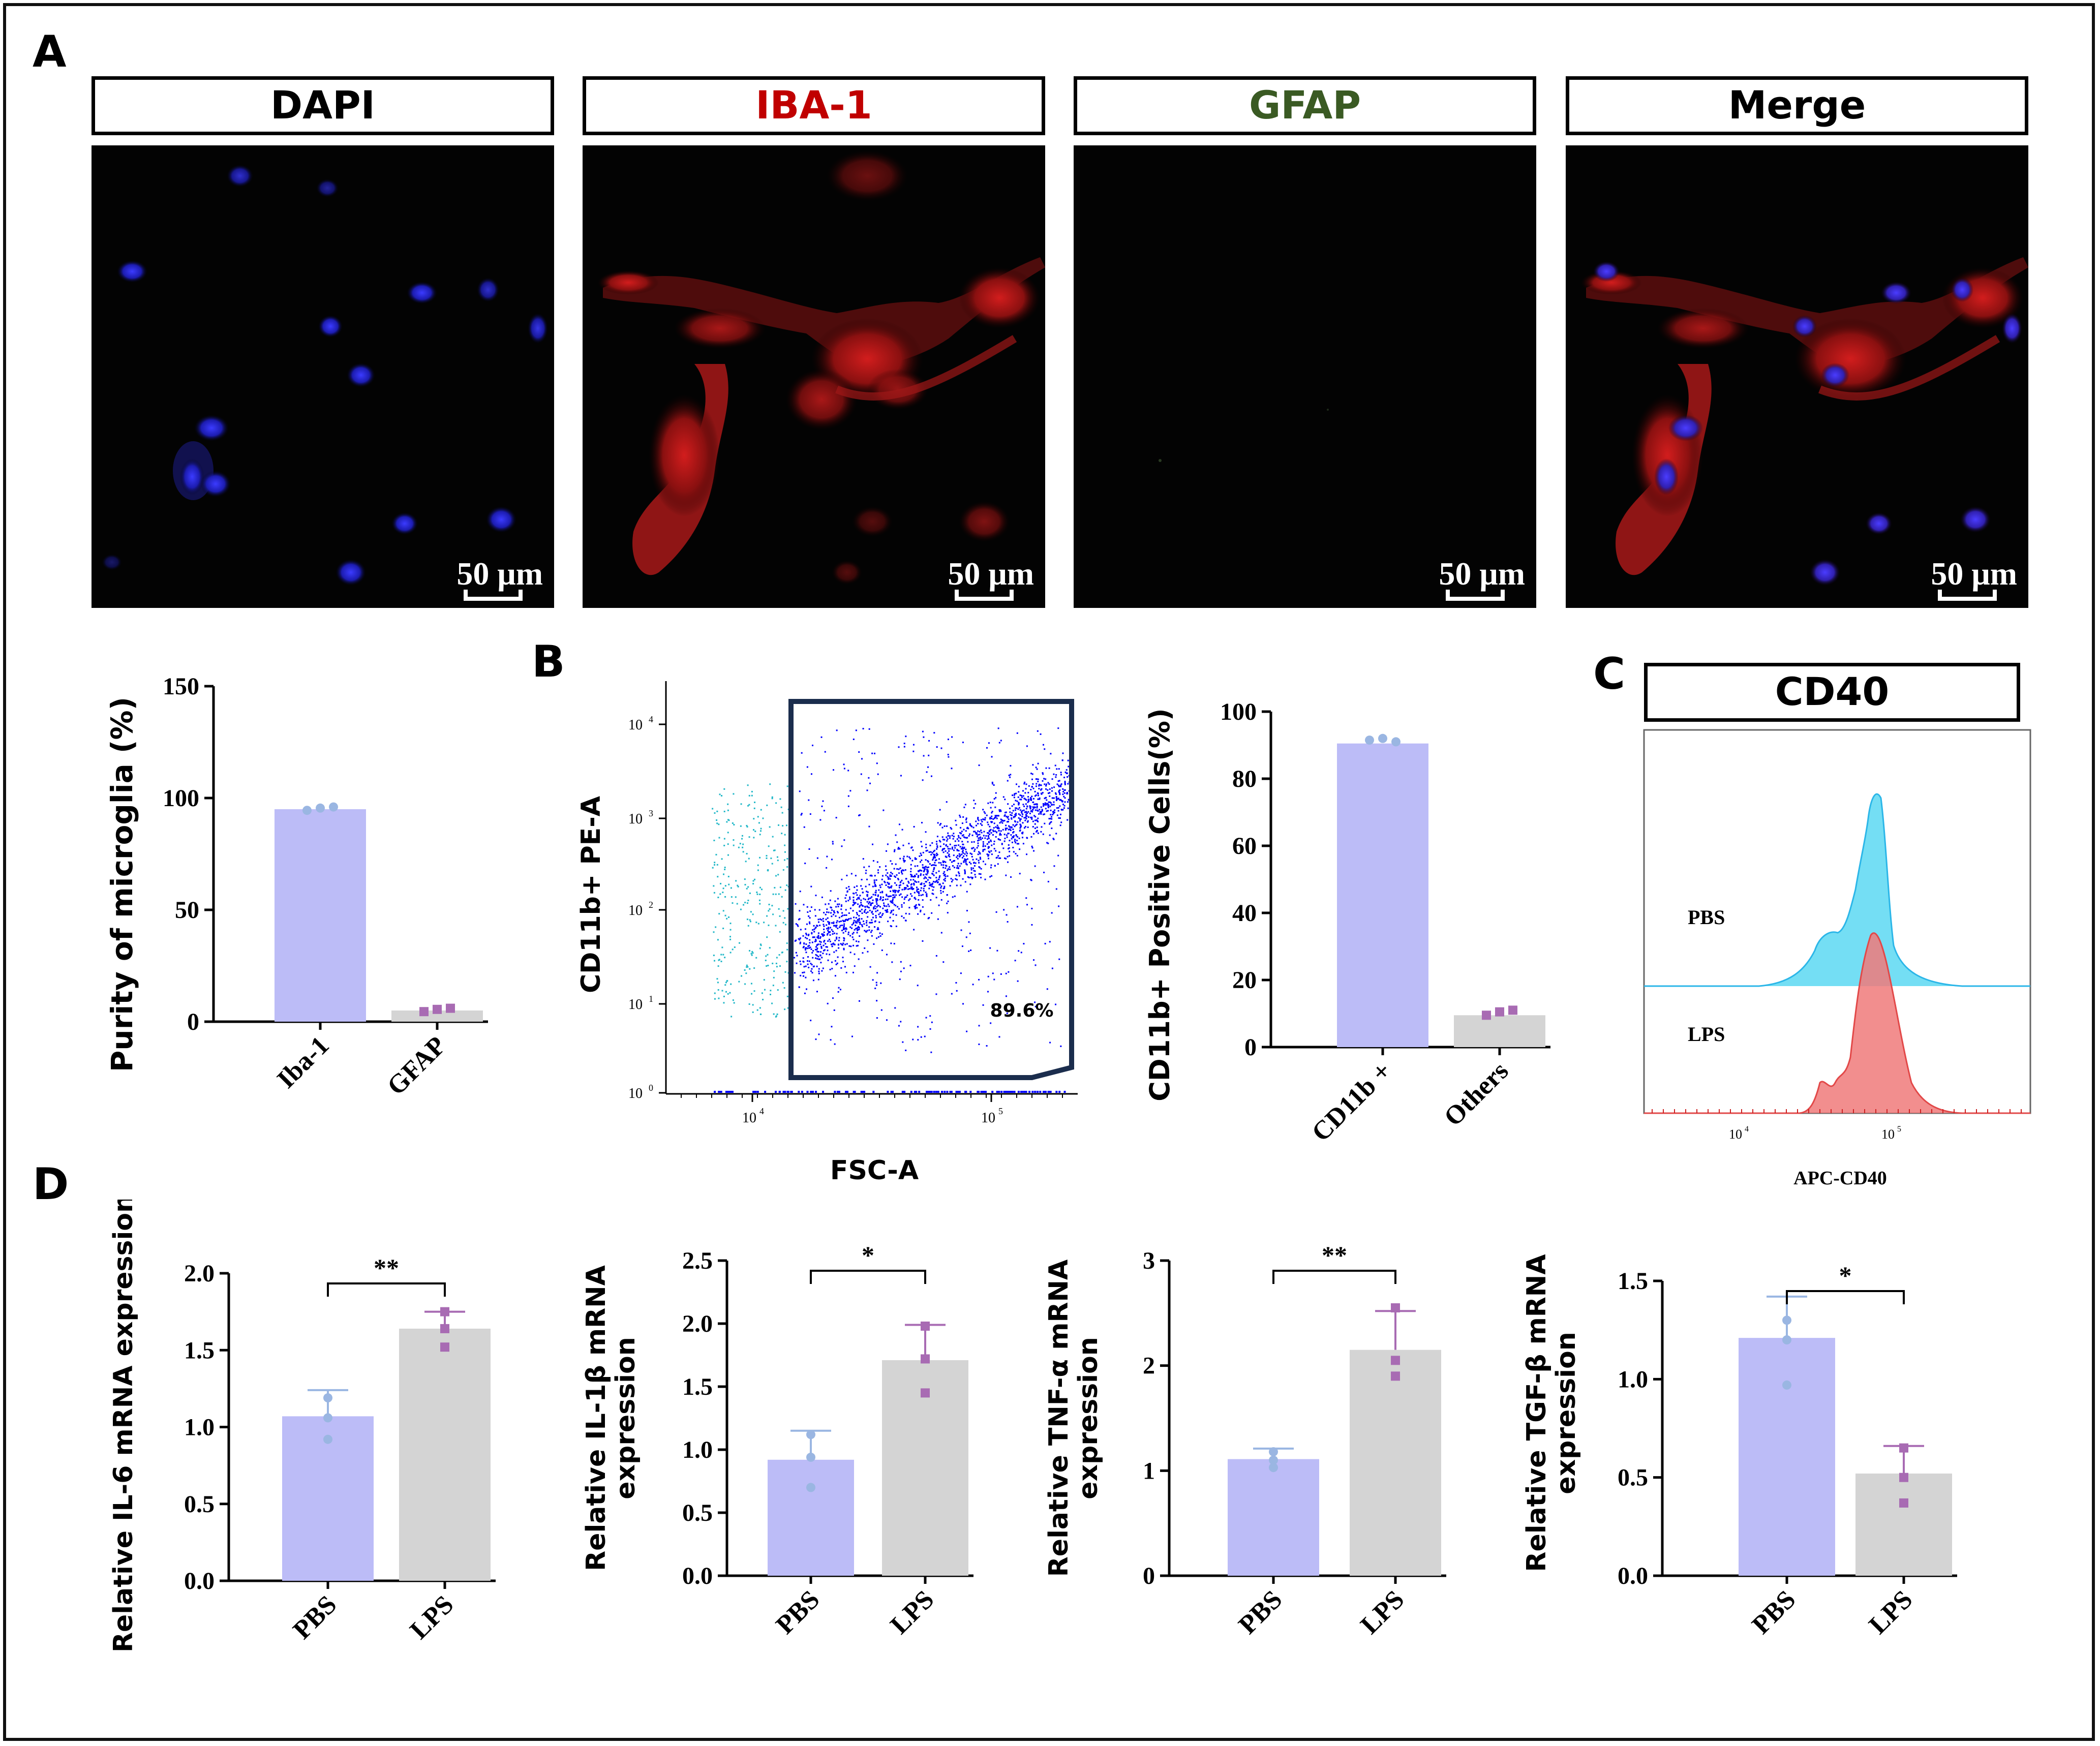  Describe the element at coordinates (1250, 1047) in the screenshot. I see `y-tick-label: 0` at that location.